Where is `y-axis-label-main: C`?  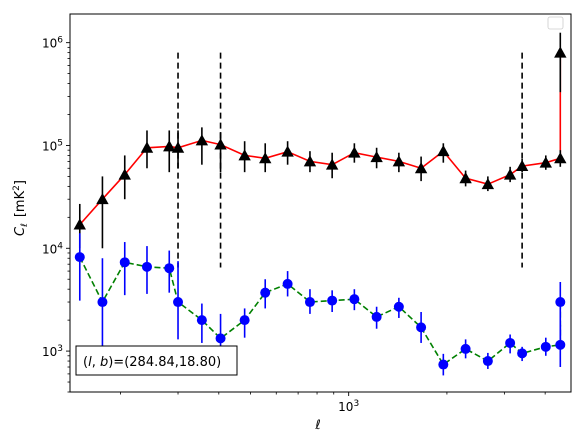
y-axis-label-main: C is located at coordinates (20, 231).